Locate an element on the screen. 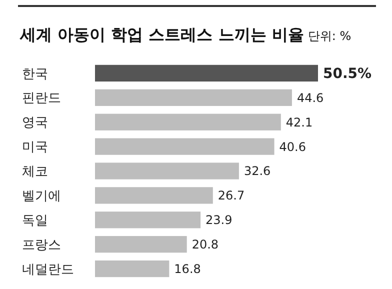  data-label: 32.6 is located at coordinates (257, 171).